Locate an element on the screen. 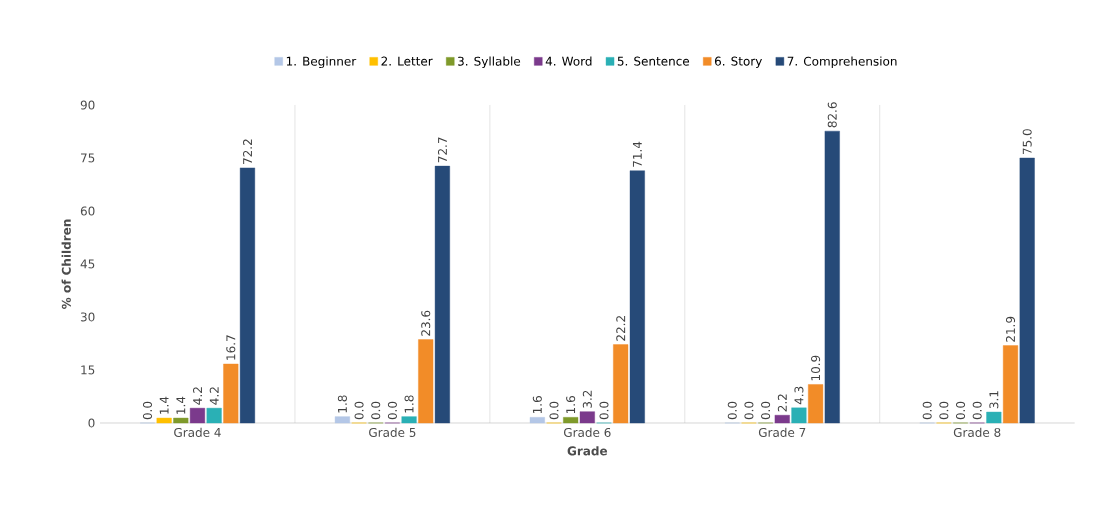  legend-label: 2. Letter is located at coordinates (407, 61).